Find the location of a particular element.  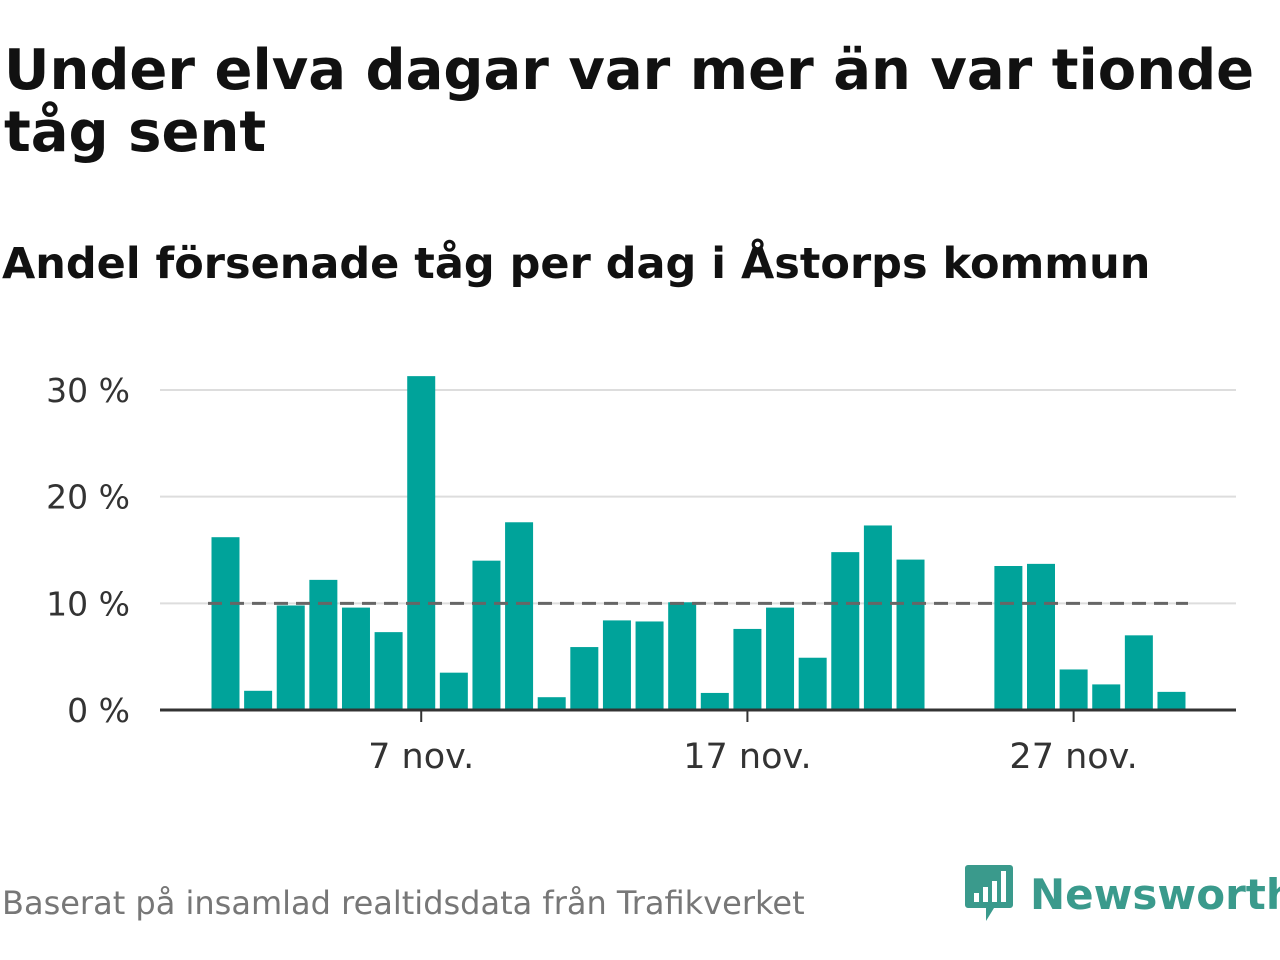

x-tick-label: 27 nov. is located at coordinates (1073, 757).